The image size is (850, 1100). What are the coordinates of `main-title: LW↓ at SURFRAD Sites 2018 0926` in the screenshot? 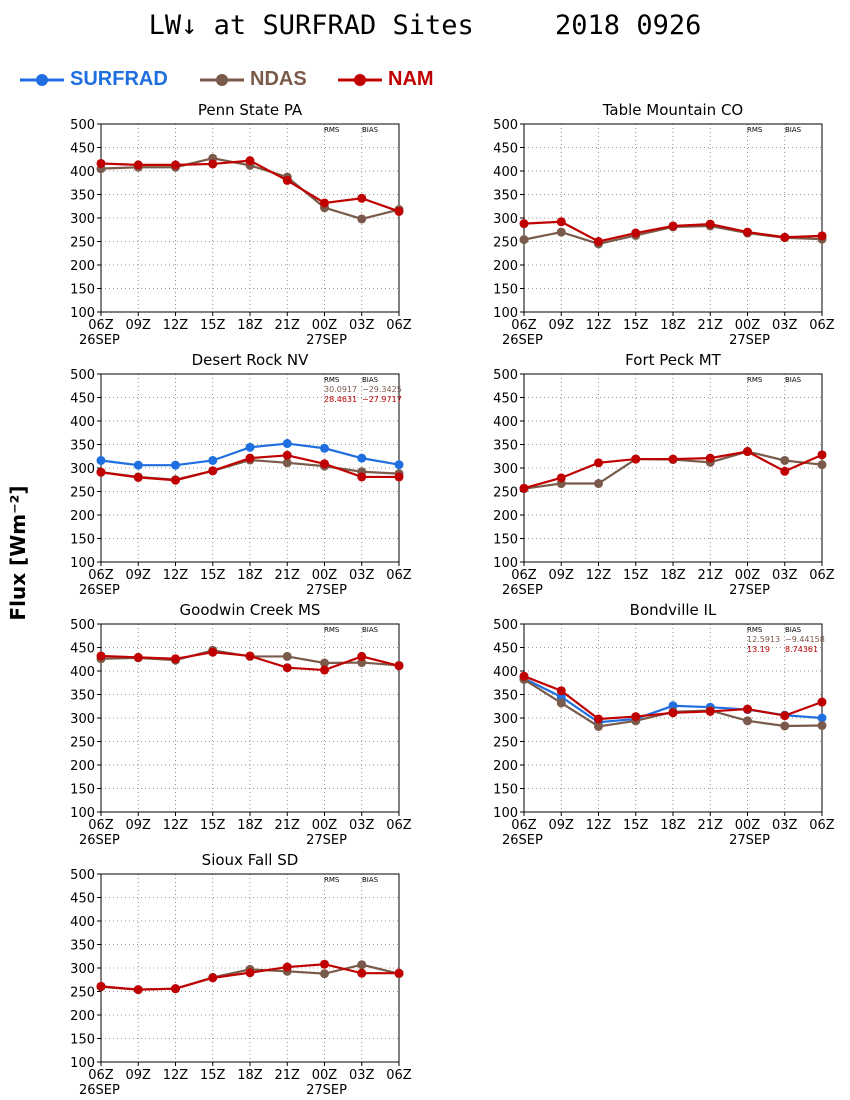 It's located at (425, 25).